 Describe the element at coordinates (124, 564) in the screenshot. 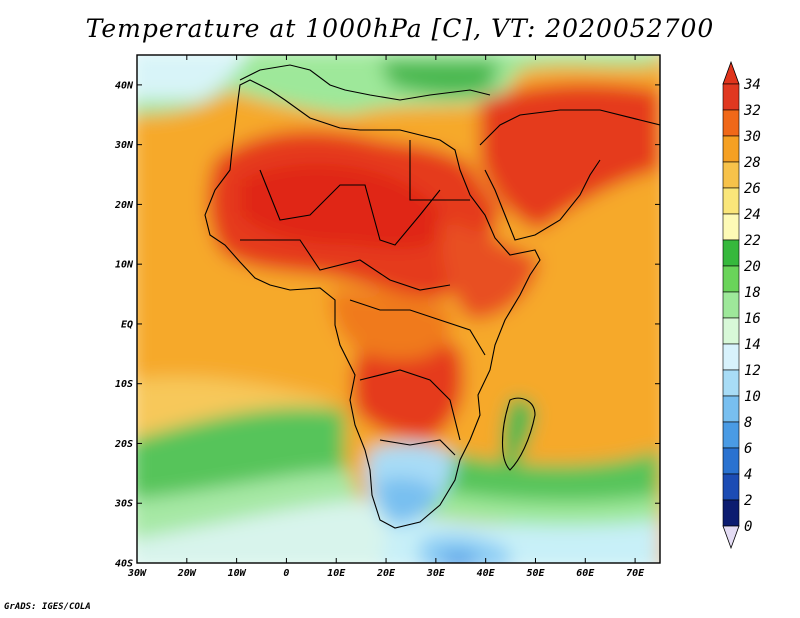

I see `lat-label: 40S` at that location.